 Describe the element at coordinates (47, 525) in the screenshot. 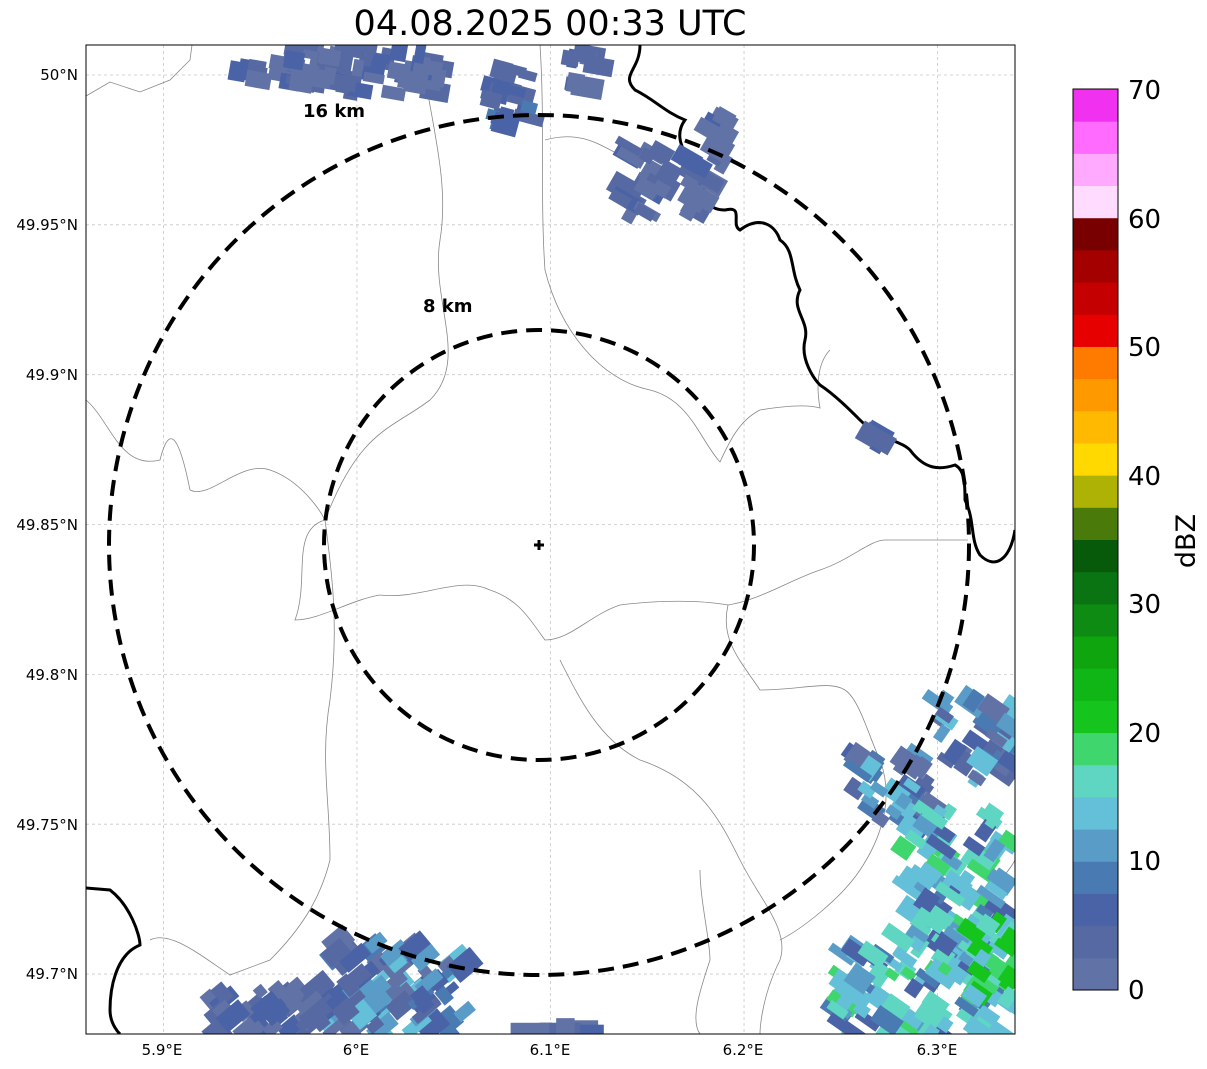

I see `lat-tick-label: 49.85°N` at that location.